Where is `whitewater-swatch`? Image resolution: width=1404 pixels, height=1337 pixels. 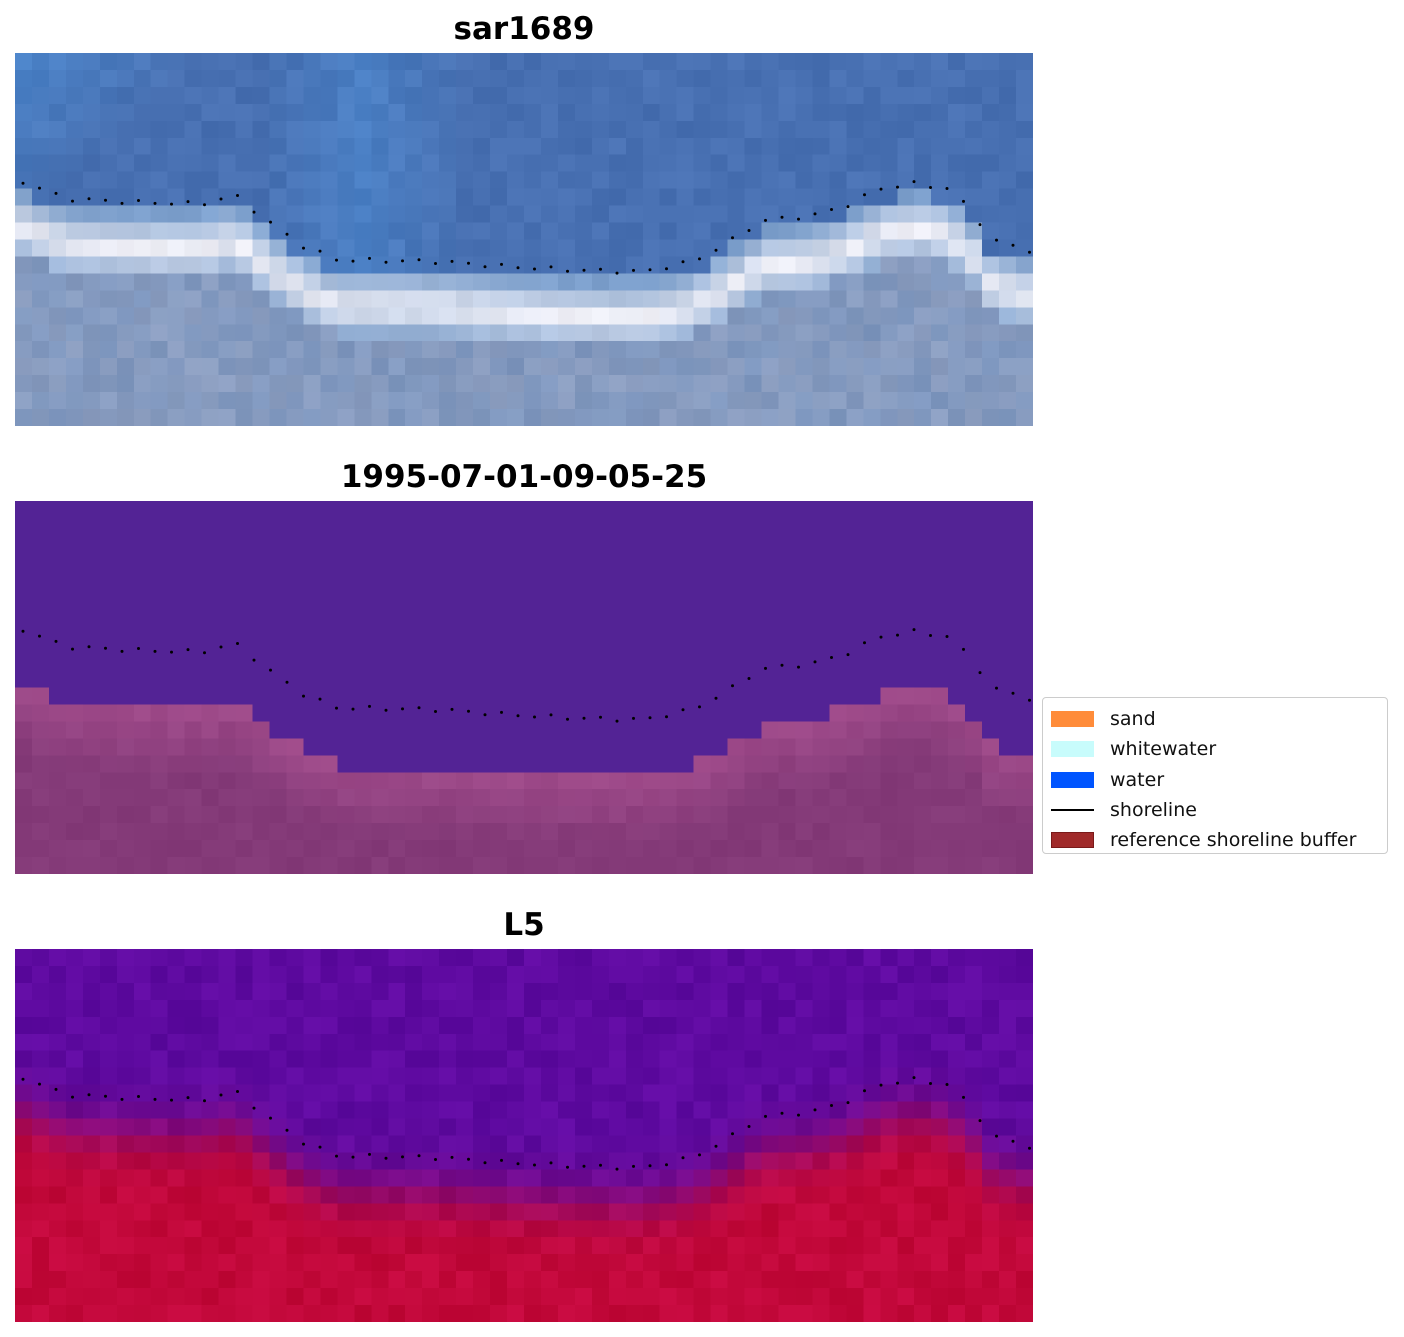 whitewater-swatch is located at coordinates (1072, 749).